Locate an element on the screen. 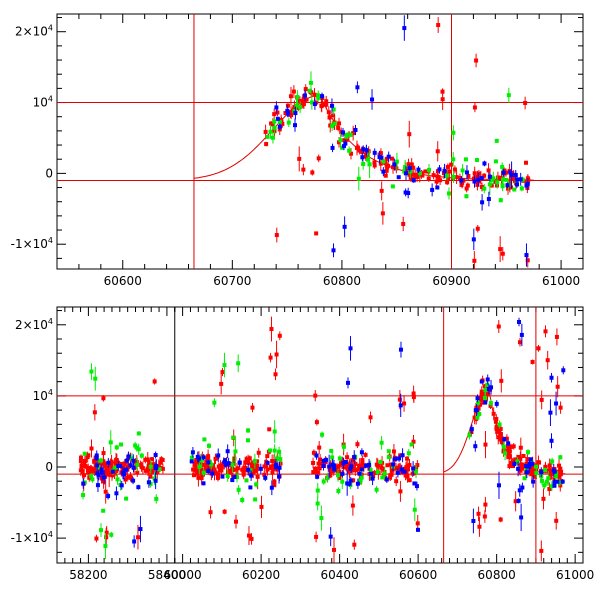 The width and height of the screenshot is (600, 600). y-tick-label: 2×10⁴ is located at coordinates (34, 324).